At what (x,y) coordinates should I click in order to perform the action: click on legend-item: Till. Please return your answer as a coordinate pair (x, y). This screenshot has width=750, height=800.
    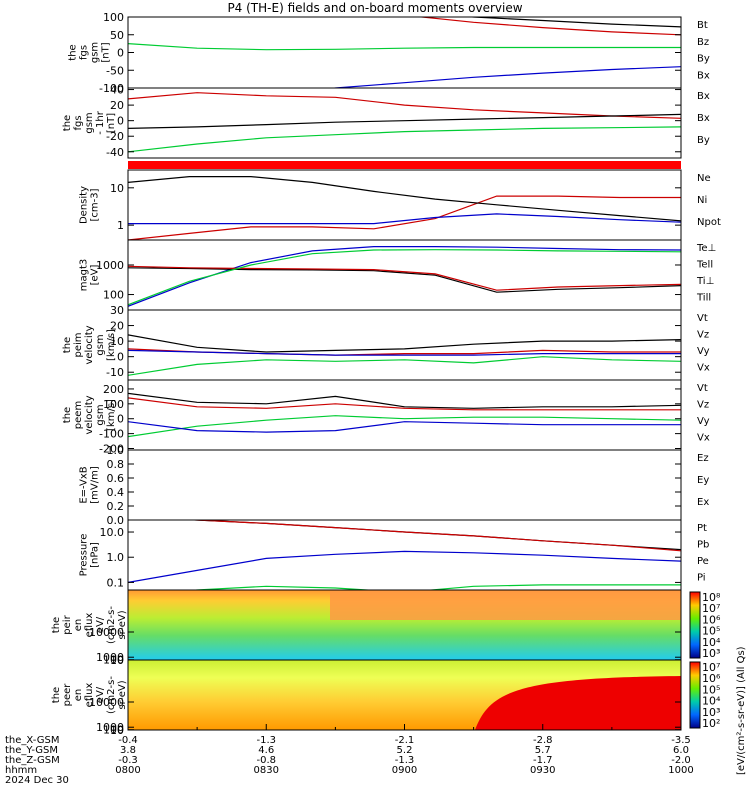
    Looking at the image, I should click on (703, 298).